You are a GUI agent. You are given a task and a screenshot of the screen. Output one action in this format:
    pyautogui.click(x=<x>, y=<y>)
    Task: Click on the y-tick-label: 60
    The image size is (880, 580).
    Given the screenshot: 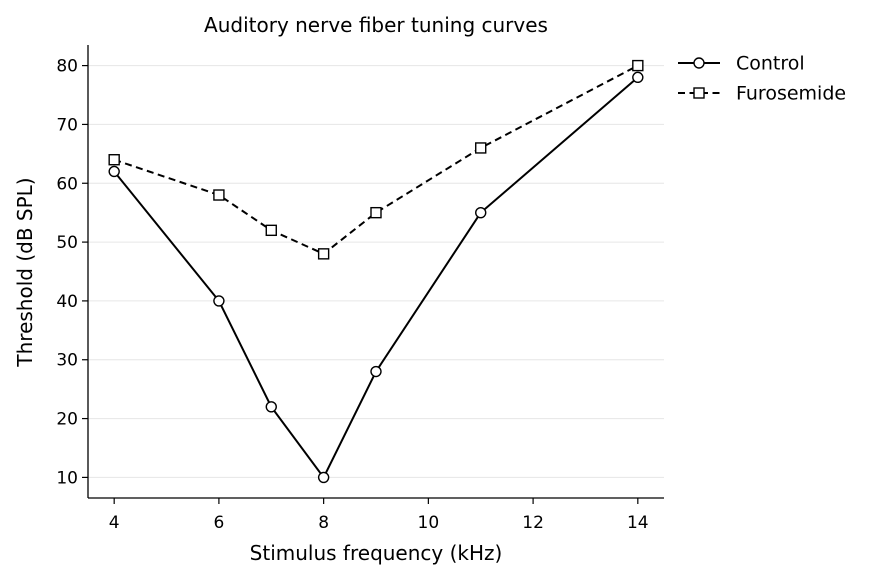 What is the action you would take?
    pyautogui.click(x=67, y=184)
    